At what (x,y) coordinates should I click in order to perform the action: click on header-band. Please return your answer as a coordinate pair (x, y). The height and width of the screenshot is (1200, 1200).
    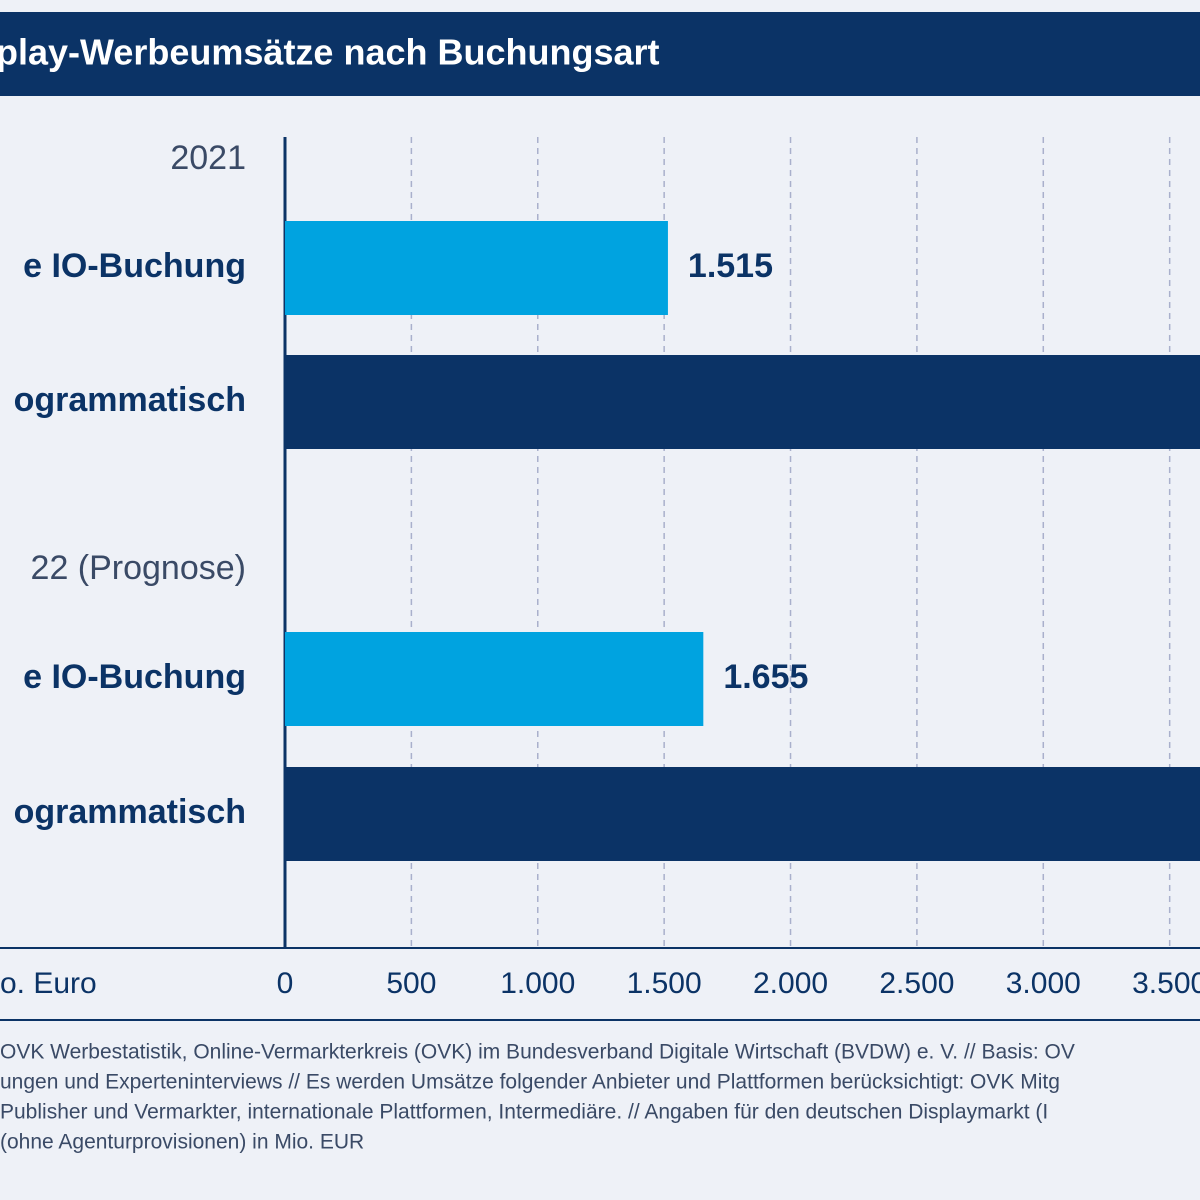
    Looking at the image, I should click on (600, 54).